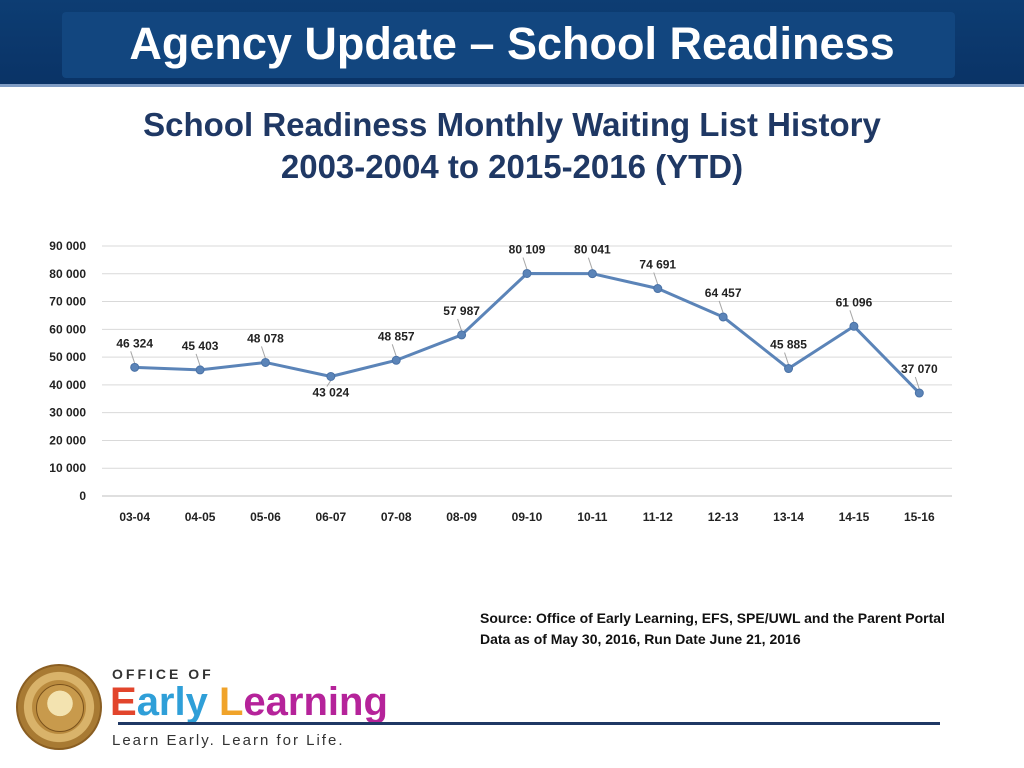 This screenshot has height=768, width=1024. Describe the element at coordinates (396, 517) in the screenshot. I see `x-tick-label: 07-08` at that location.